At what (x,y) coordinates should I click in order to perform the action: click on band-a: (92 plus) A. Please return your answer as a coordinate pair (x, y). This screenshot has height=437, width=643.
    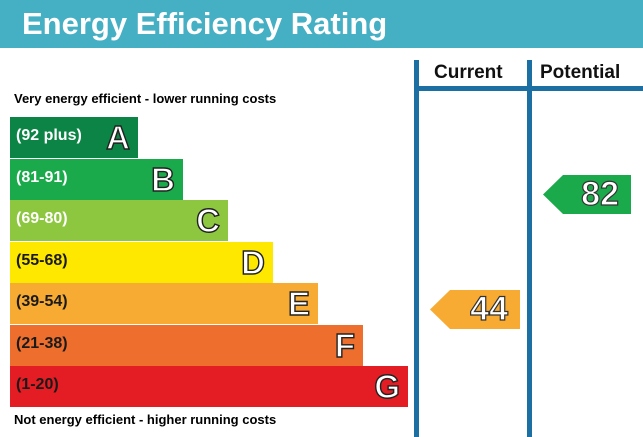
    Looking at the image, I should click on (74, 137).